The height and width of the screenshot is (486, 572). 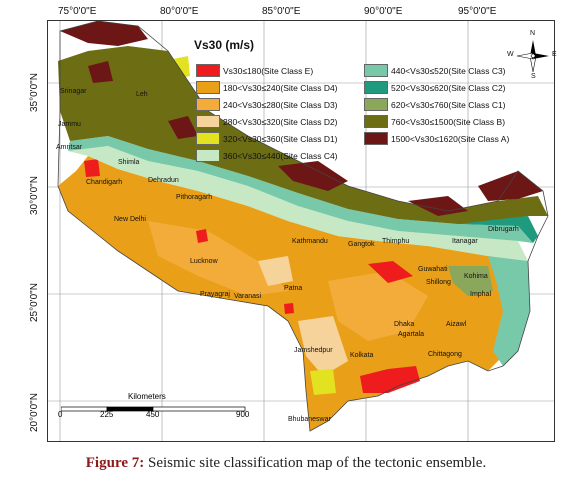 I want to click on city-jamshedpur: Jamshedpur, so click(x=313, y=350).